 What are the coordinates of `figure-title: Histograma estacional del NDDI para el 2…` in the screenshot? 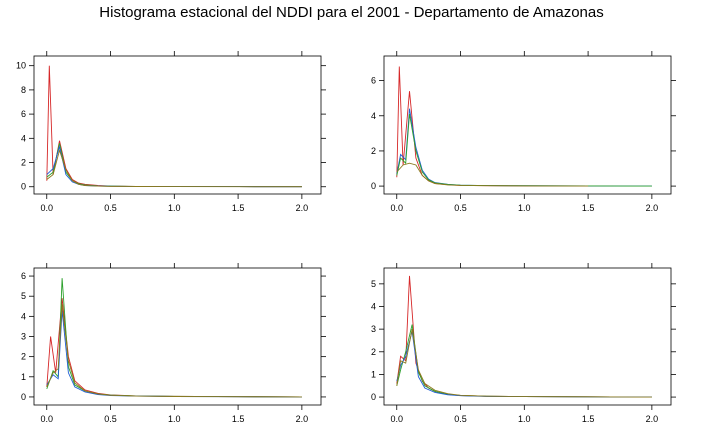 It's located at (351, 12).